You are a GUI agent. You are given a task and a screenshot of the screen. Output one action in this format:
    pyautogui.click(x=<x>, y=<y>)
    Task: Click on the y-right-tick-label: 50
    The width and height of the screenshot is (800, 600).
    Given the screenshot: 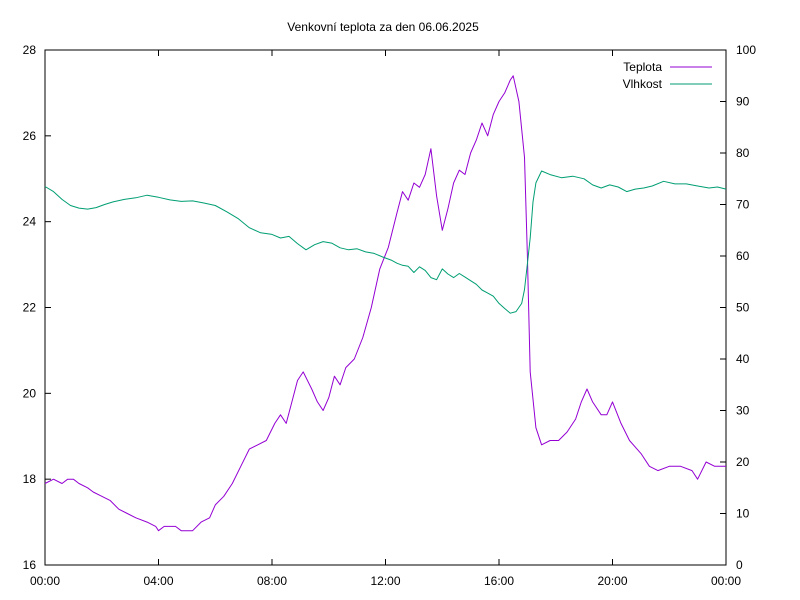 What is the action you would take?
    pyautogui.click(x=743, y=308)
    